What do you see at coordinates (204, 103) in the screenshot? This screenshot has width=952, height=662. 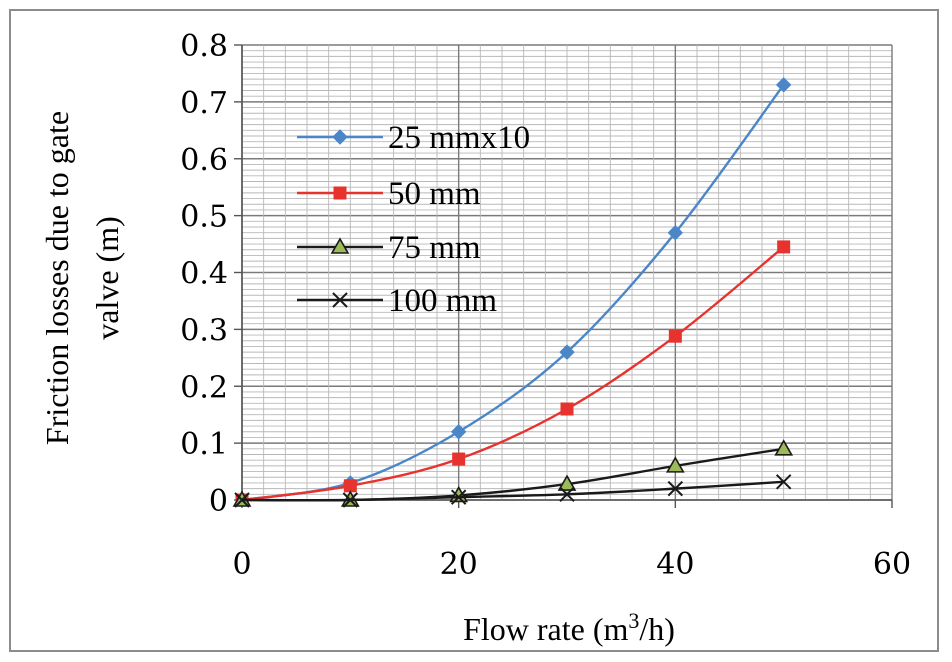 I see `y-tick-label: 0.7` at bounding box center [204, 103].